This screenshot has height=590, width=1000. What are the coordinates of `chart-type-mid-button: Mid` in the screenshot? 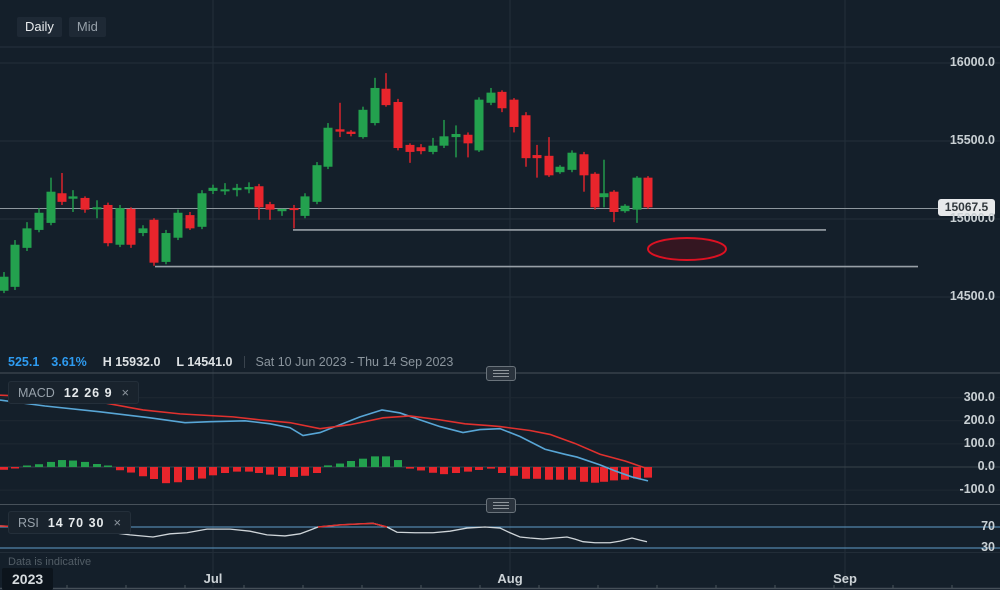 It's located at (87, 27).